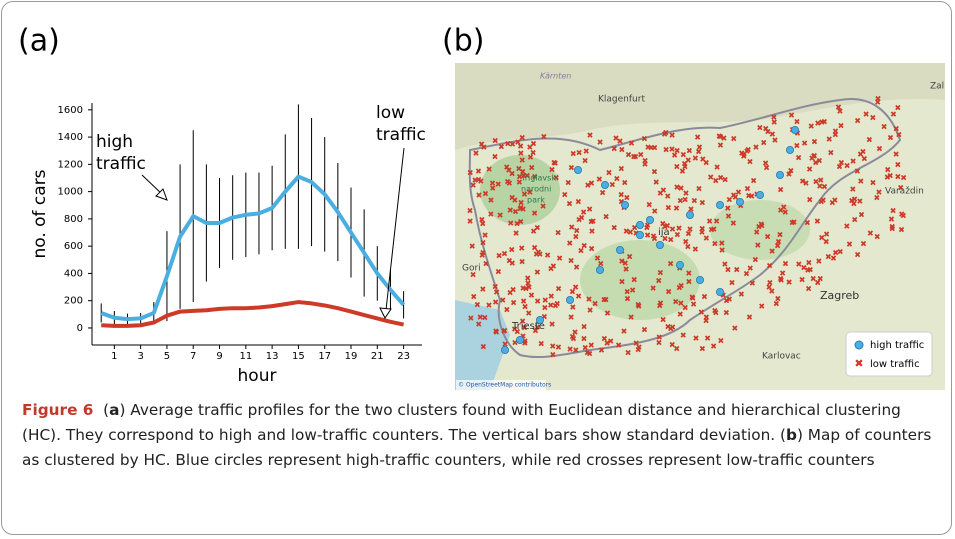 The height and width of the screenshot is (539, 955). Describe the element at coordinates (621, 100) in the screenshot. I see `map-place: Klagenfurt` at that location.